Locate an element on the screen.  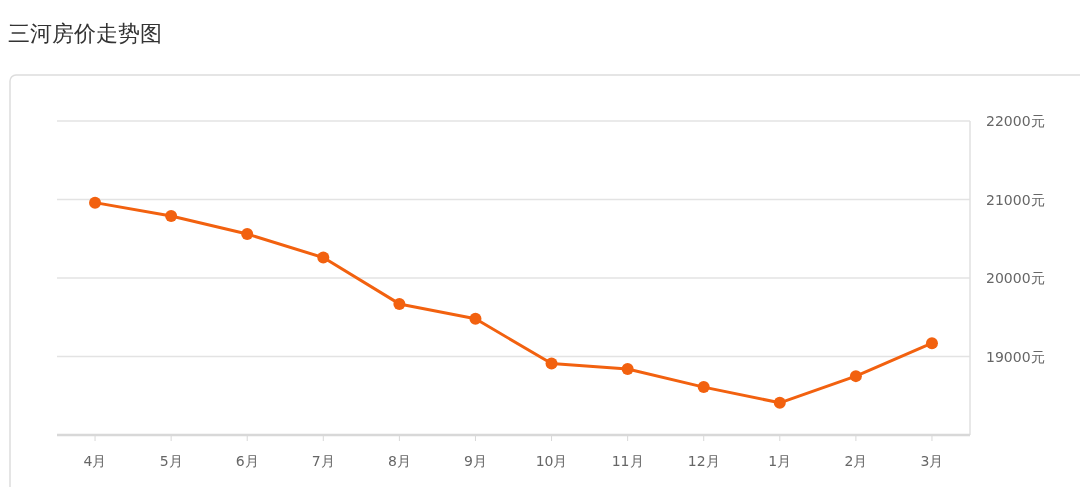
y-tick-label: 21000元 is located at coordinates (1015, 199).